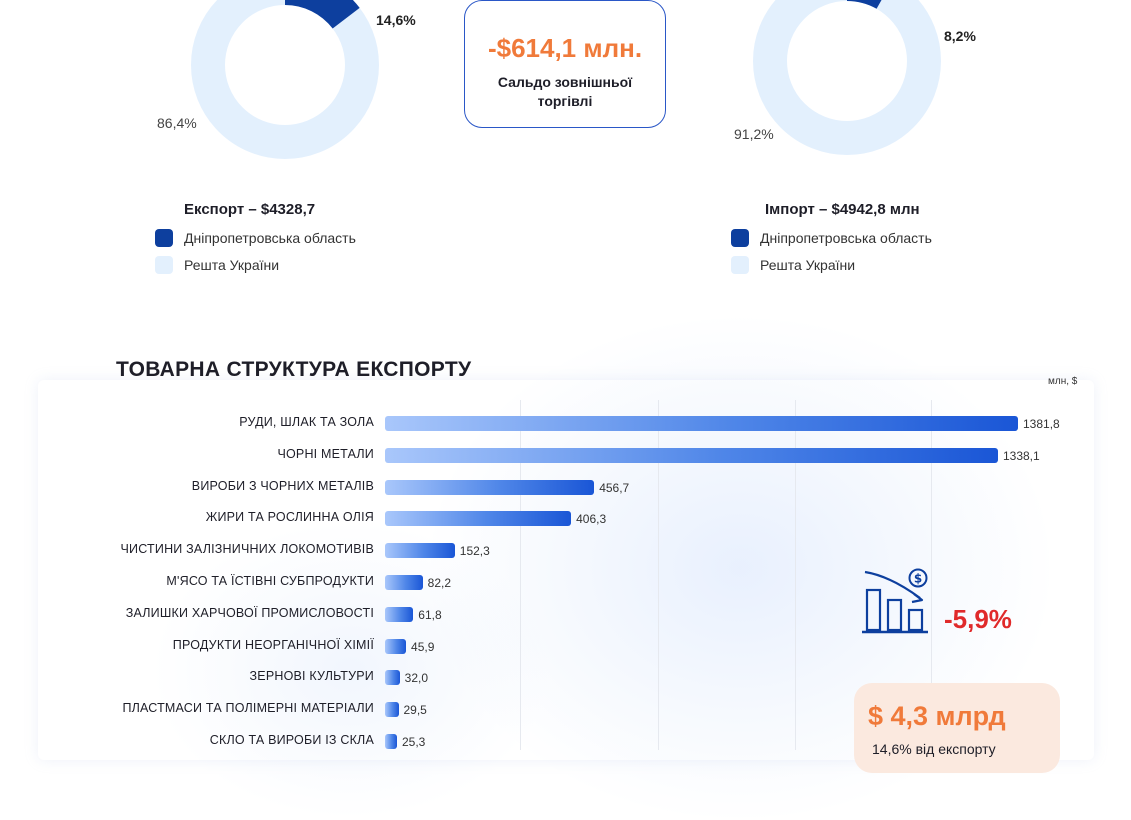  I want to click on bar-category-label: ПЛАСТМАСИ ТА ПОЛІМЕРНІ МАТЕРІАЛИ, so click(248, 708).